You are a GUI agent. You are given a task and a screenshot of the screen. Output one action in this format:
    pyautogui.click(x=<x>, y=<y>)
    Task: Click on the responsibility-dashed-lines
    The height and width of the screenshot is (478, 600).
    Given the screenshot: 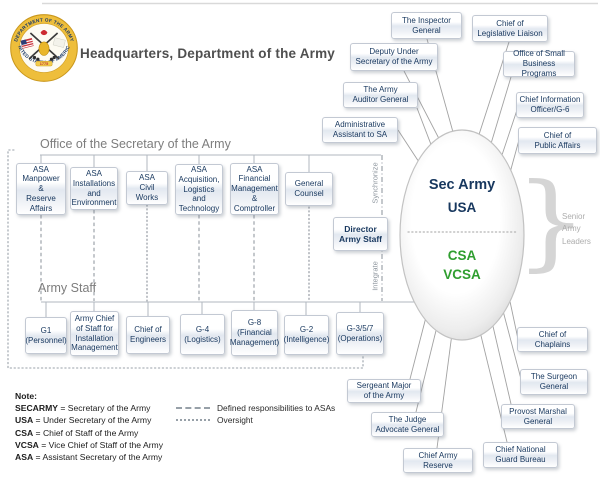 What is the action you would take?
    pyautogui.click(x=147, y=255)
    